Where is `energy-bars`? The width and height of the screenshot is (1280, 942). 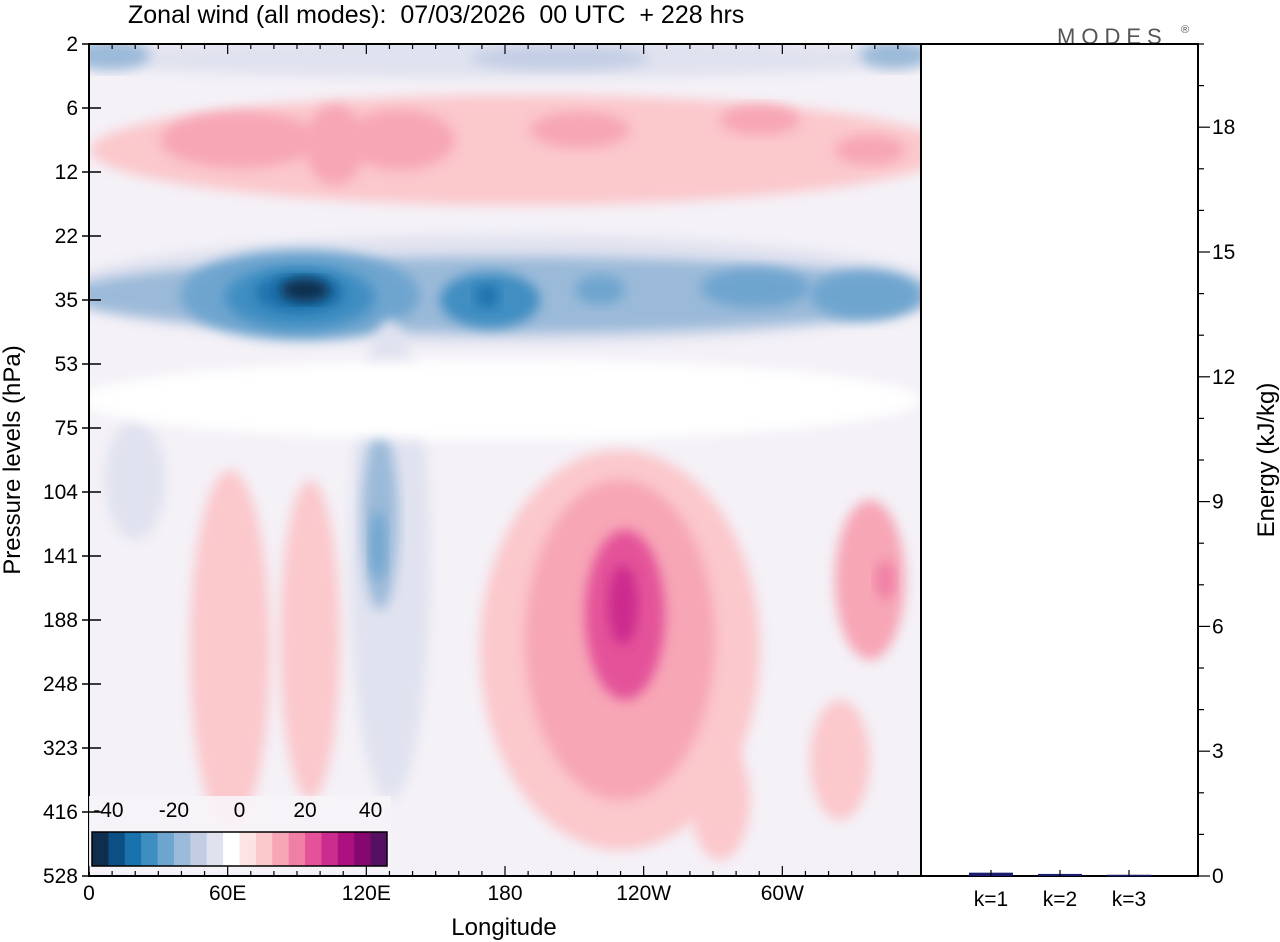
energy-bars is located at coordinates (1060, 873).